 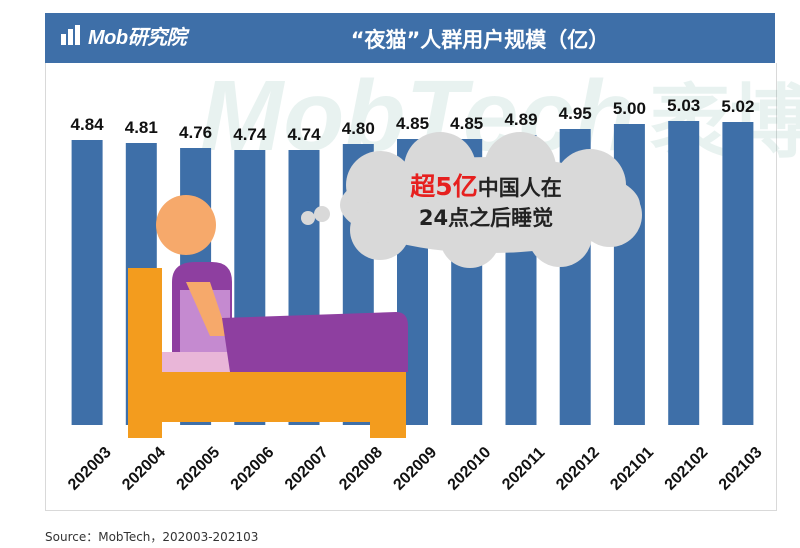 What do you see at coordinates (741, 469) in the screenshot?
I see `x-tick-202103: 202103` at bounding box center [741, 469].